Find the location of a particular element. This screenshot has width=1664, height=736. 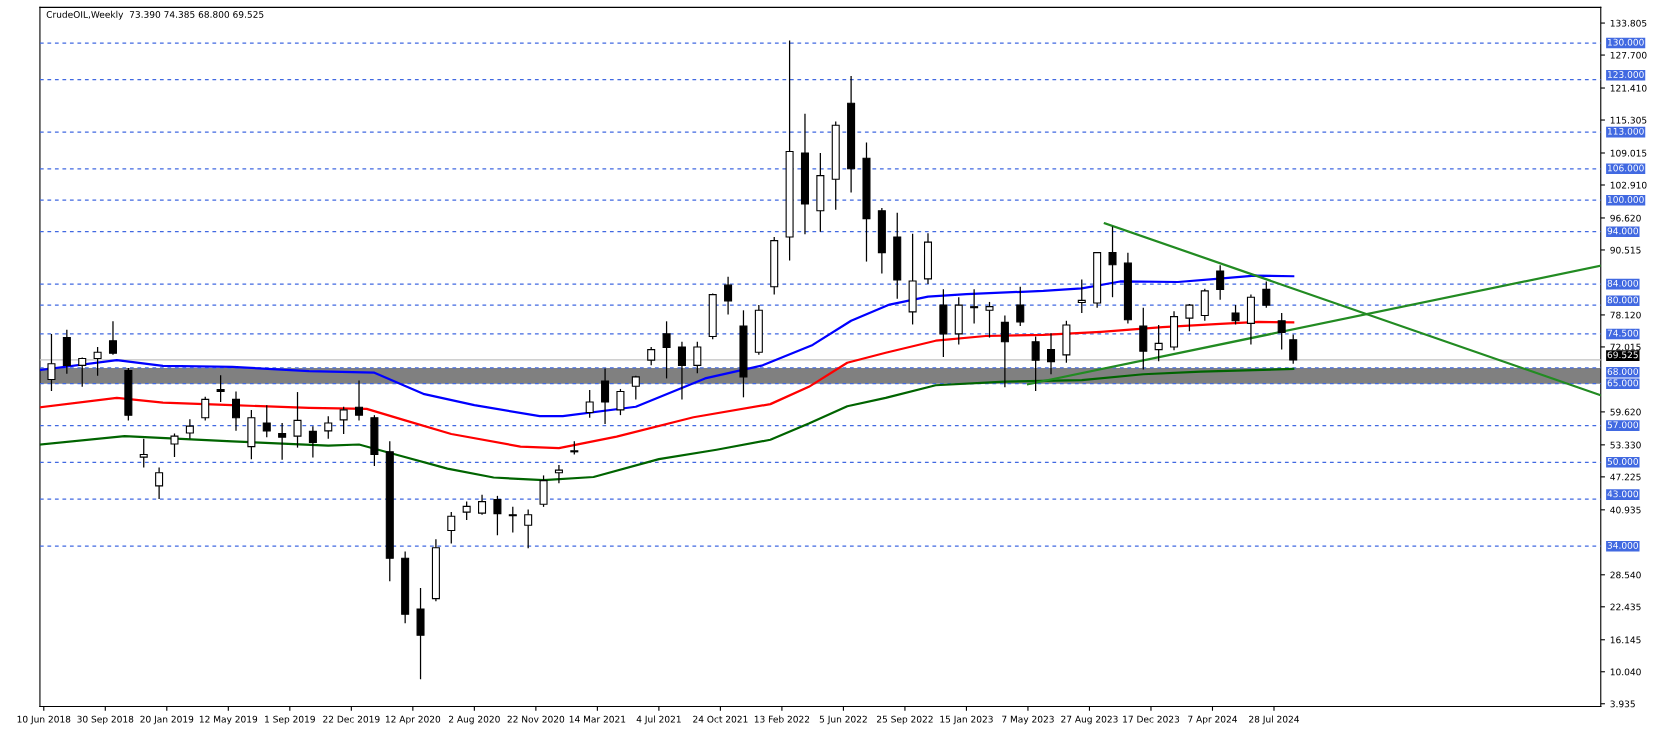

ref-line-label: 106.000 is located at coordinates (1626, 168).